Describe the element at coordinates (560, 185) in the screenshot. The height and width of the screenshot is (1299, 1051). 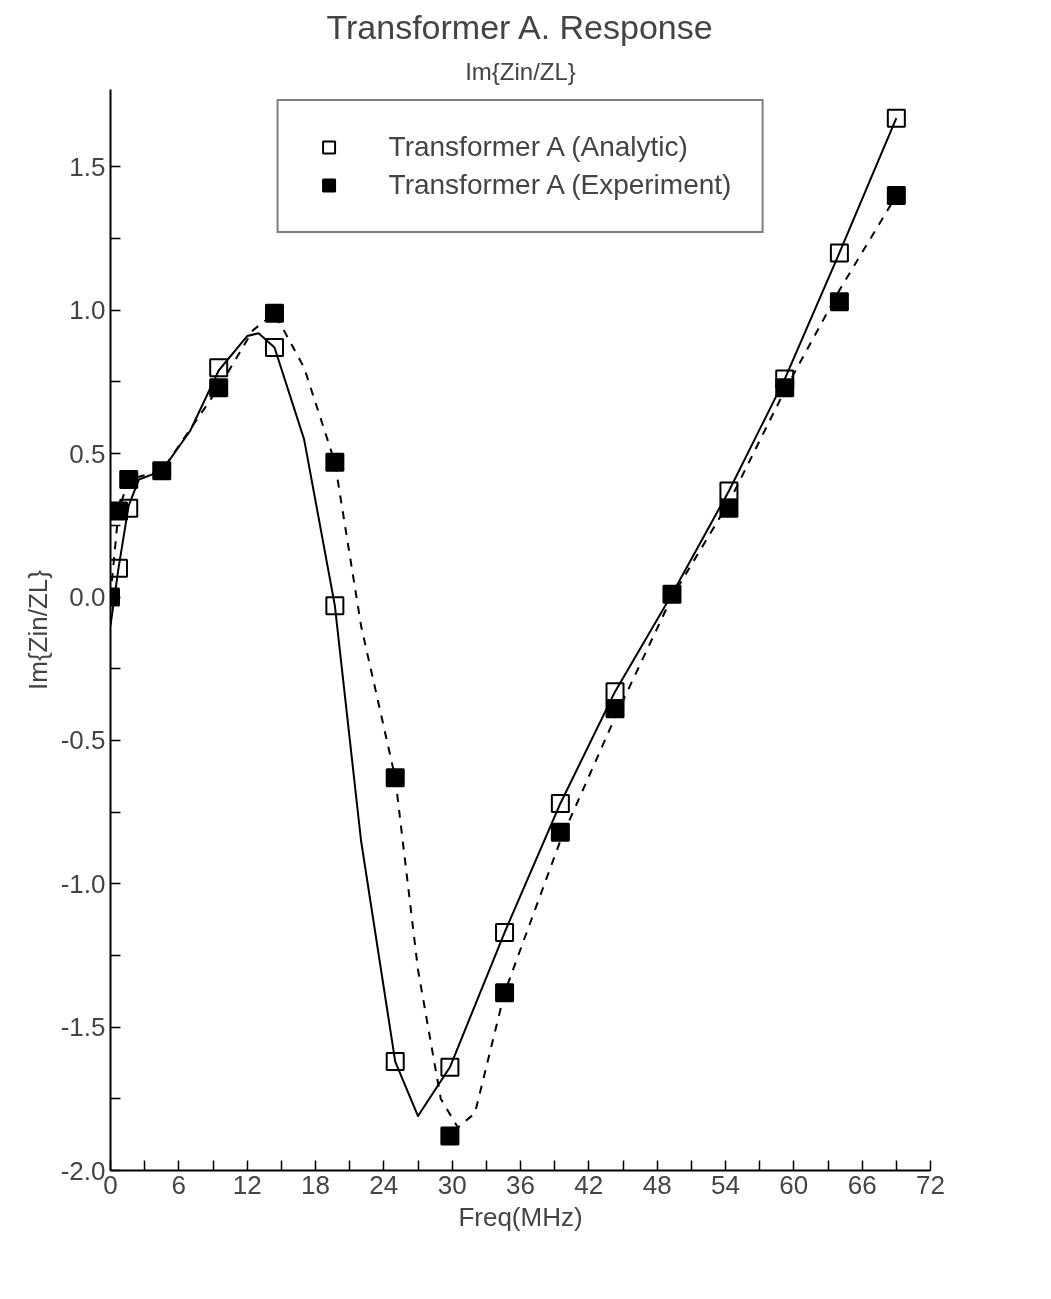
I see `legend-label: Transformer A (Experiment)` at that location.